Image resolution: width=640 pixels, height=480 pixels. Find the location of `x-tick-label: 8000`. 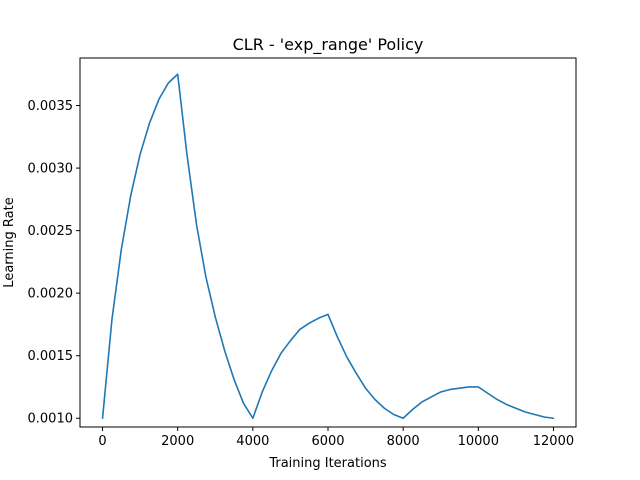

x-tick-label: 8000 is located at coordinates (403, 441).